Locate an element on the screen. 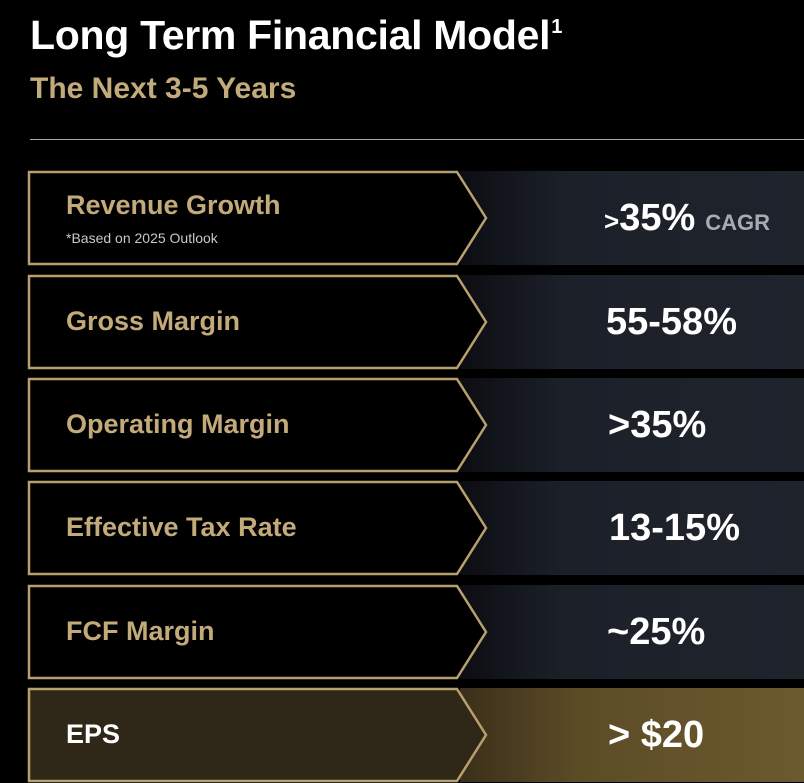  metric-row-eps: EPS > $20 is located at coordinates (402, 735).